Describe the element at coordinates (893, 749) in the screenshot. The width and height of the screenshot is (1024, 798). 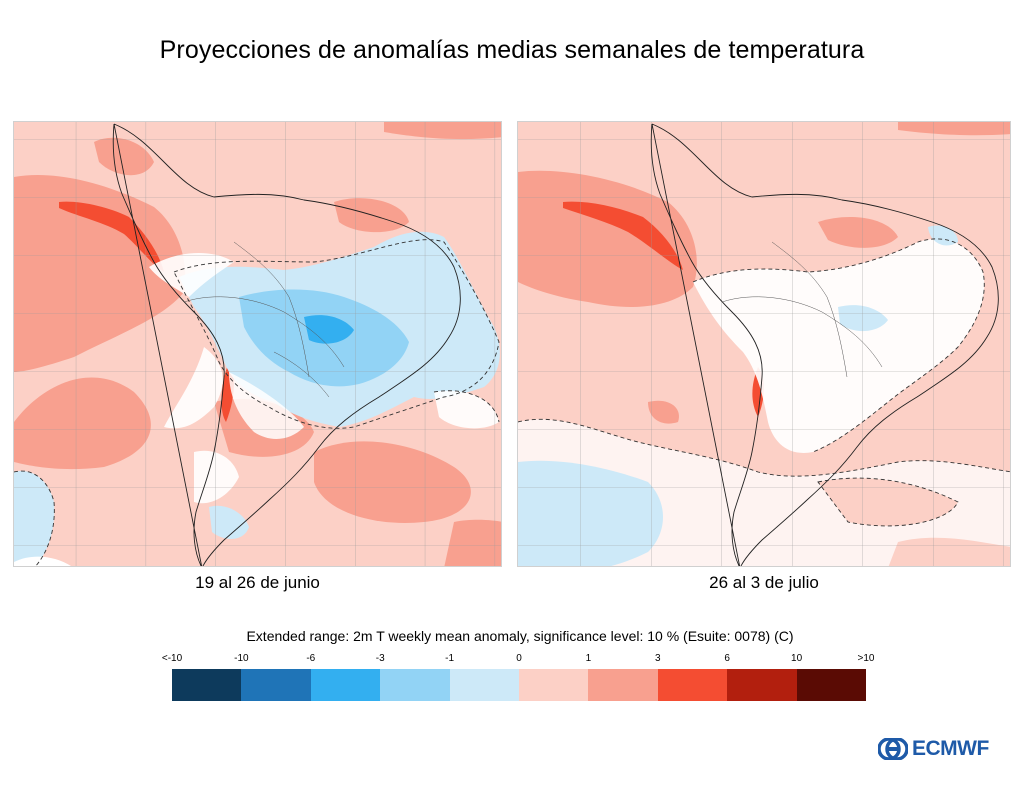
I see `ecmwf-logo-icon` at that location.